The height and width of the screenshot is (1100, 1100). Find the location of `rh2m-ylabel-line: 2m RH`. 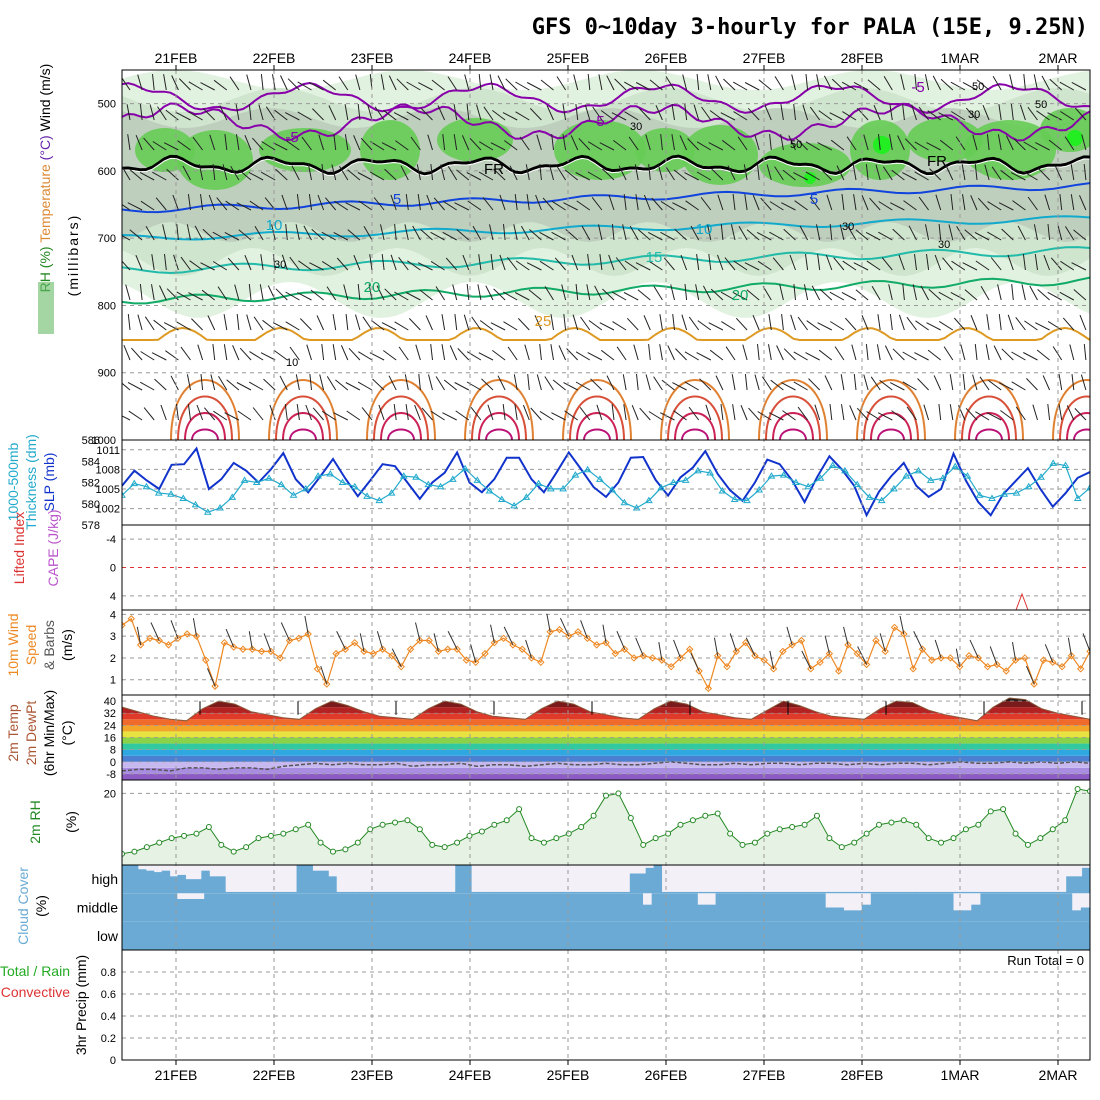

rh2m-ylabel-line: 2m RH is located at coordinates (35, 822).